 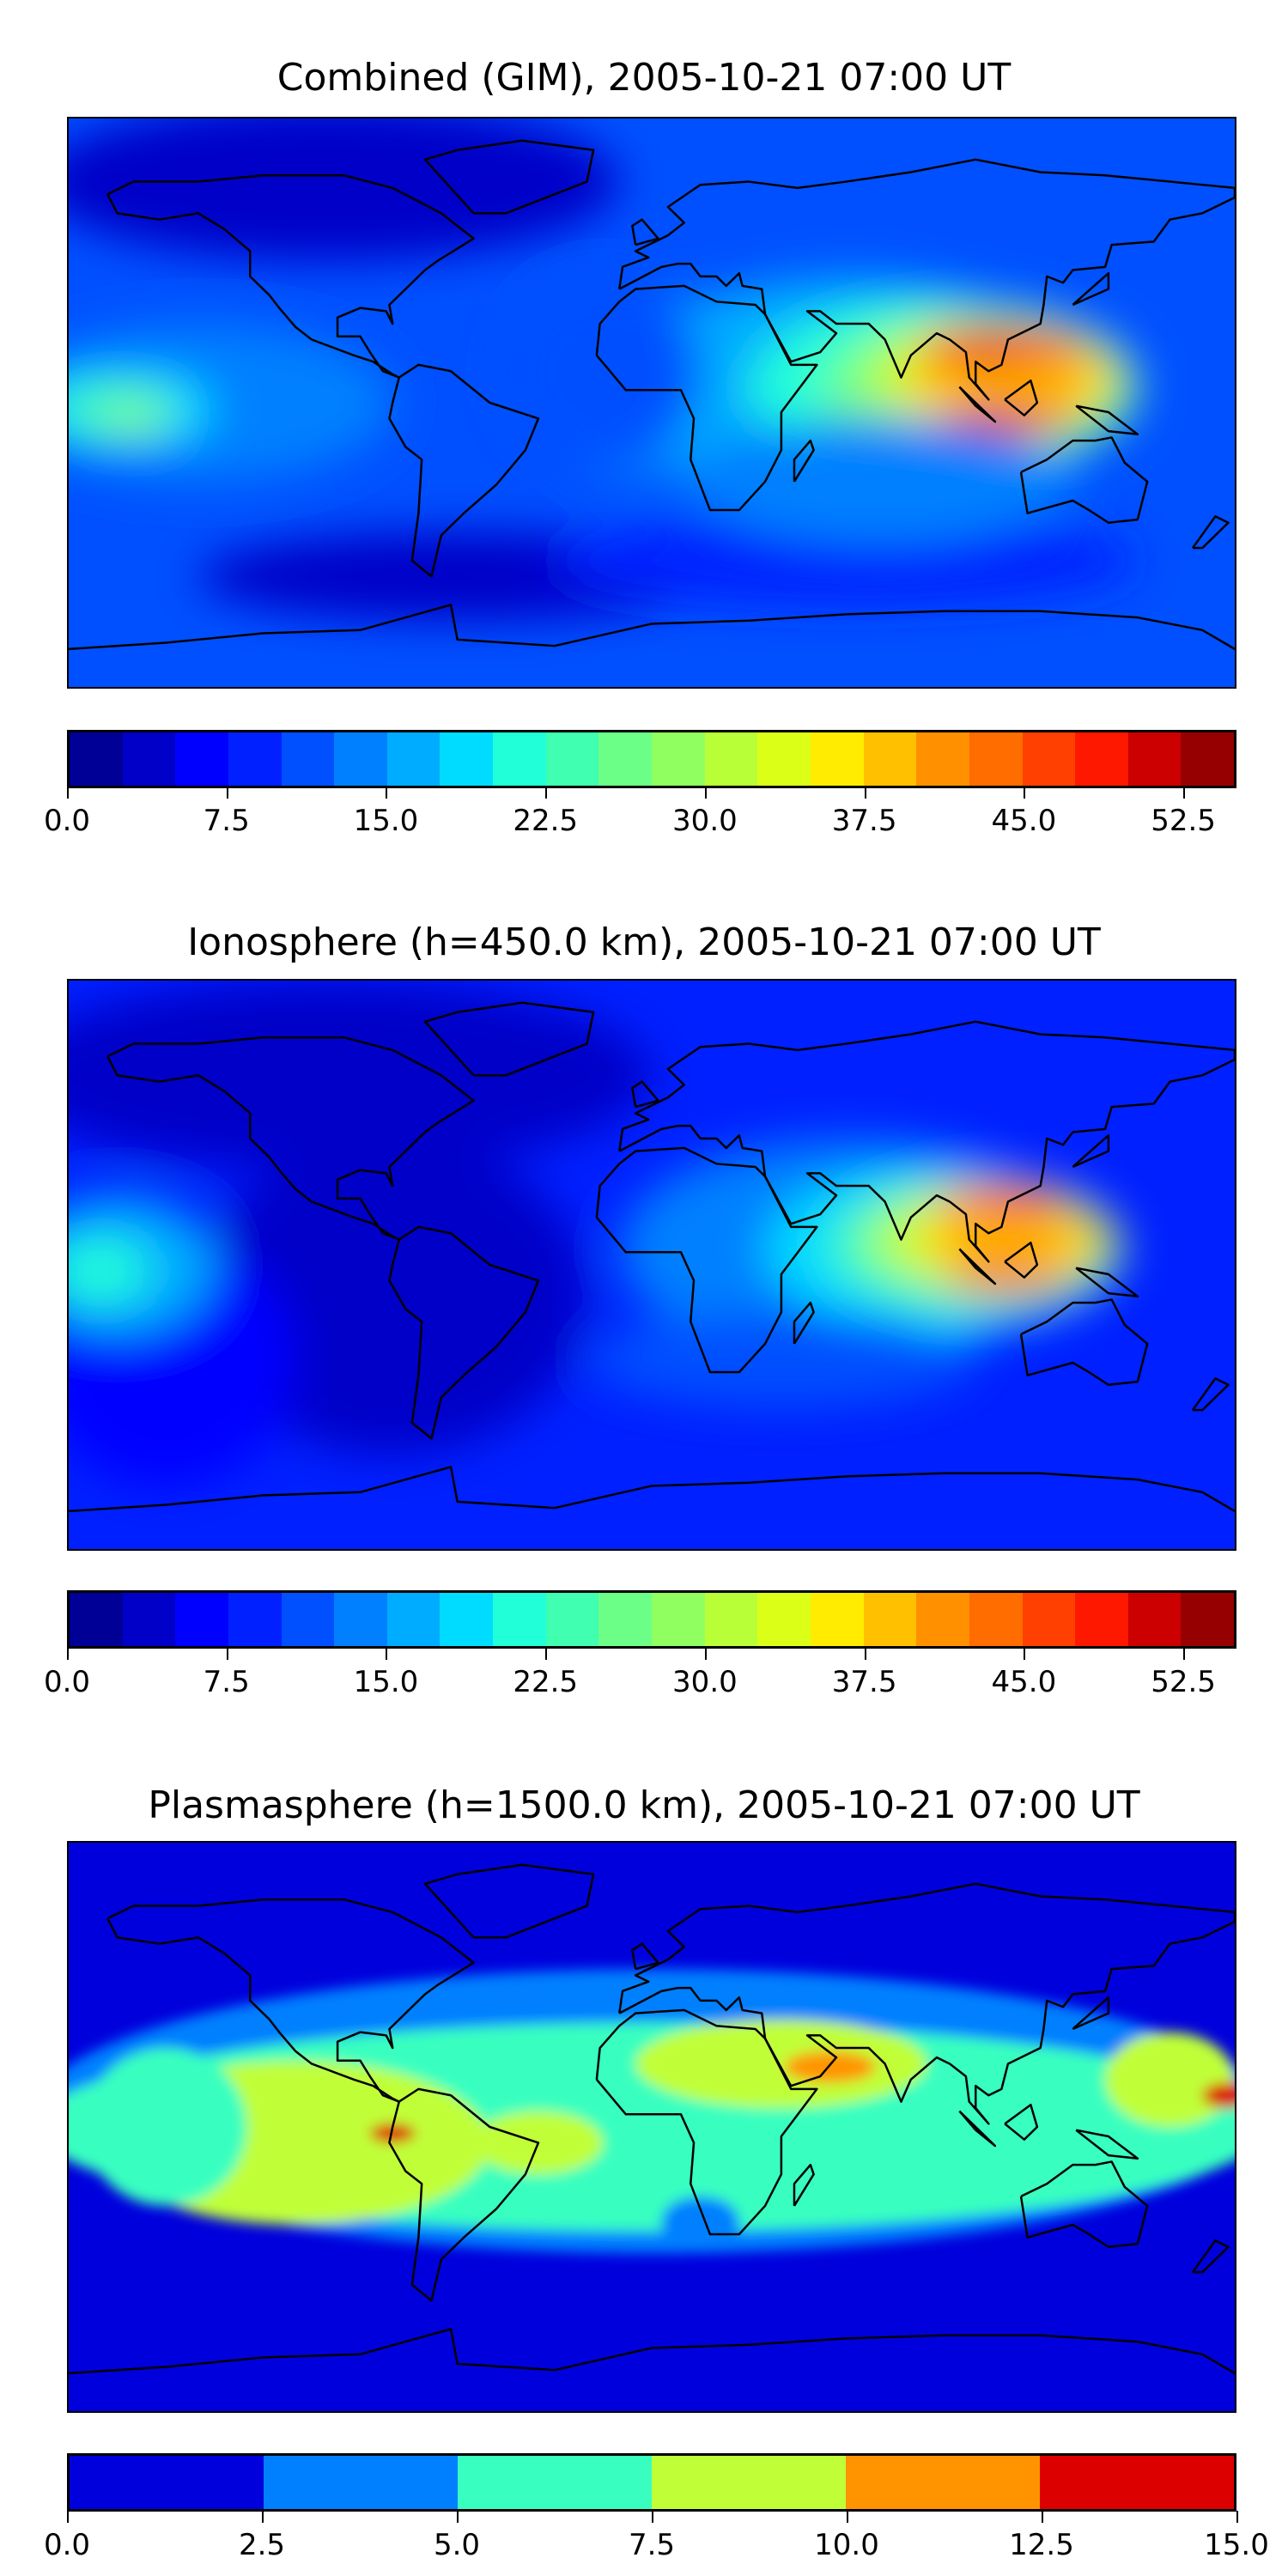 I want to click on panel-title-combined: Combined (GIM), 2005-10-21 07:00 UT, so click(x=644, y=78).